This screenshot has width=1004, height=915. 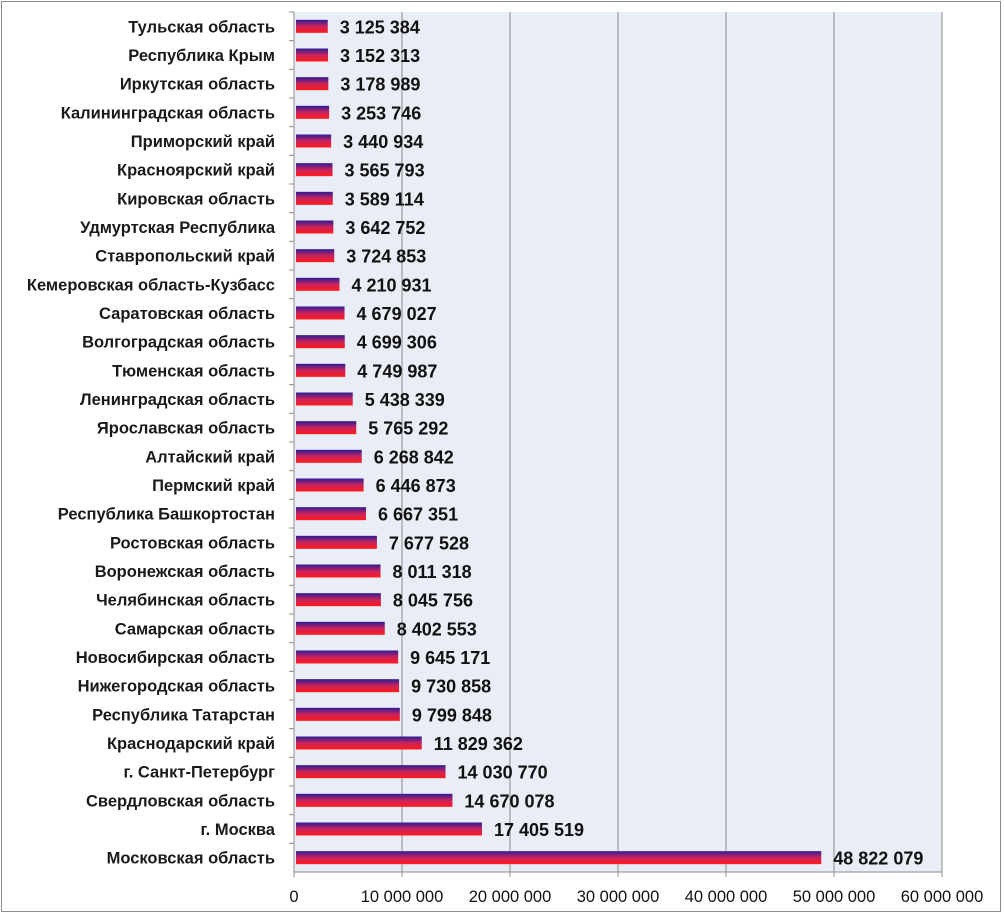 What do you see at coordinates (416, 486) in the screenshot?
I see `data-label: 6 446 873` at bounding box center [416, 486].